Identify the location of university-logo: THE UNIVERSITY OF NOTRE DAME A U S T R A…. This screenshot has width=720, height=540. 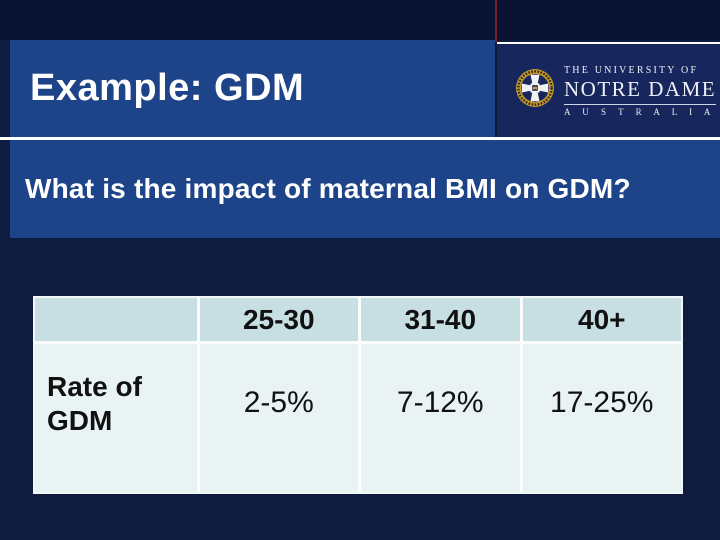
(608, 89).